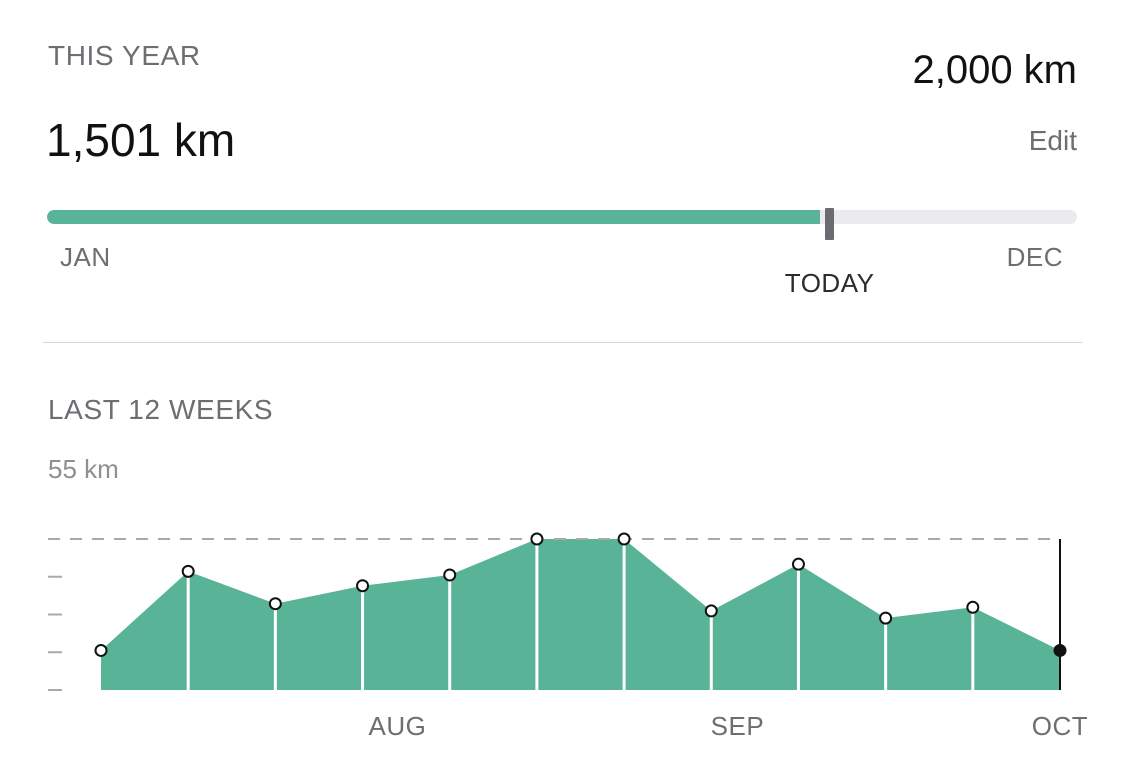  I want to click on current-week-point, so click(1060, 650).